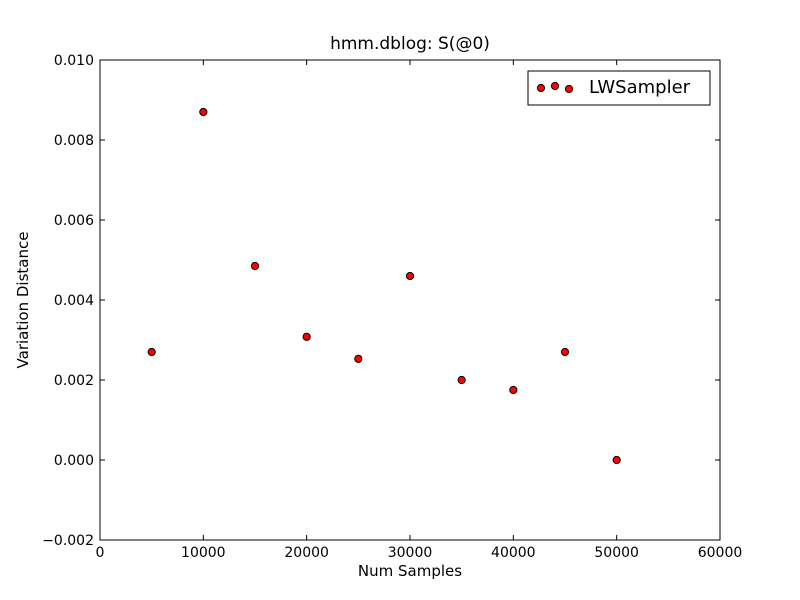 This screenshot has height=600, width=800. Describe the element at coordinates (74, 461) in the screenshot. I see `y-tick-label: 0.000` at that location.